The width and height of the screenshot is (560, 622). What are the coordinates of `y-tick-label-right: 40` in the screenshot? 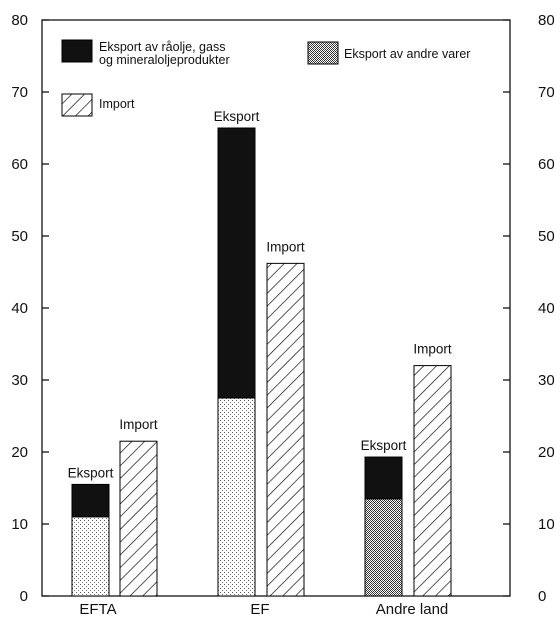 It's located at (546, 308).